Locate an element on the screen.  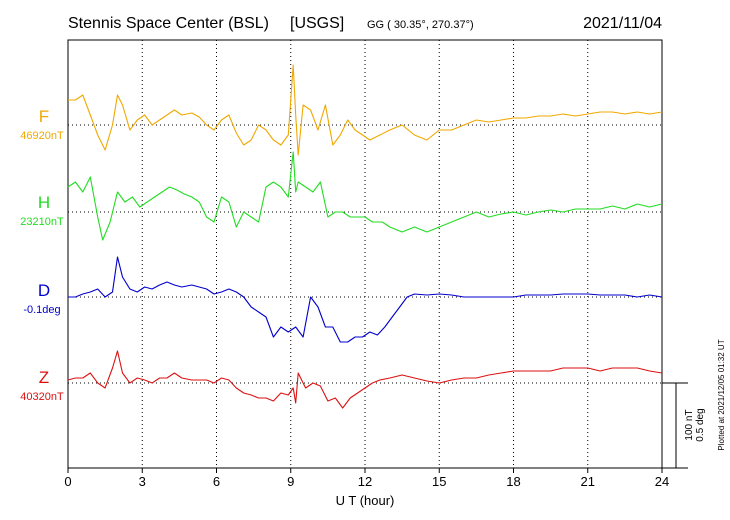
series-line-h is located at coordinates (365, 196).